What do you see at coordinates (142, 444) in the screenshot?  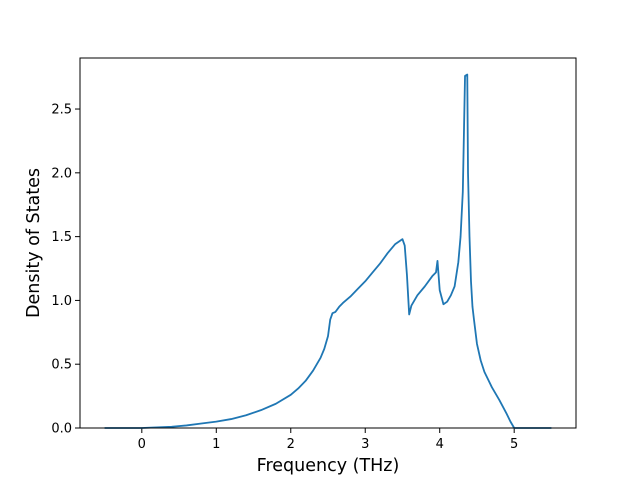 I see `x-tick-label: 0` at bounding box center [142, 444].